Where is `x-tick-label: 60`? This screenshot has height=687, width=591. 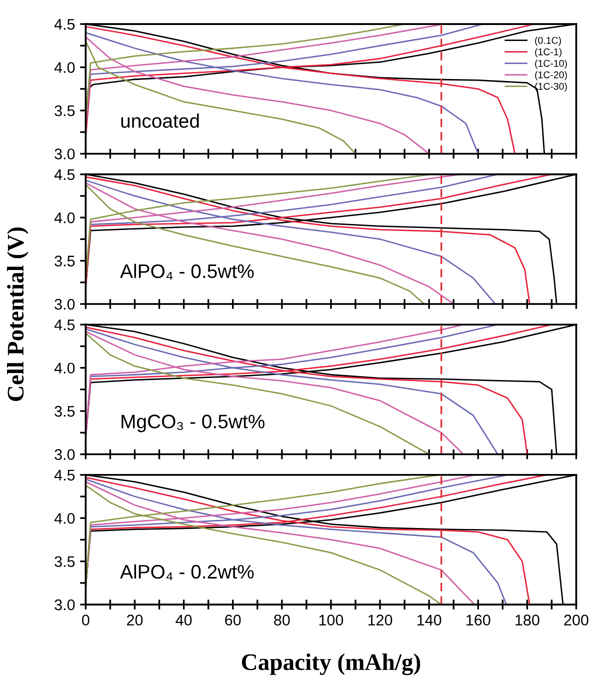
x-tick-label: 60 is located at coordinates (233, 620).